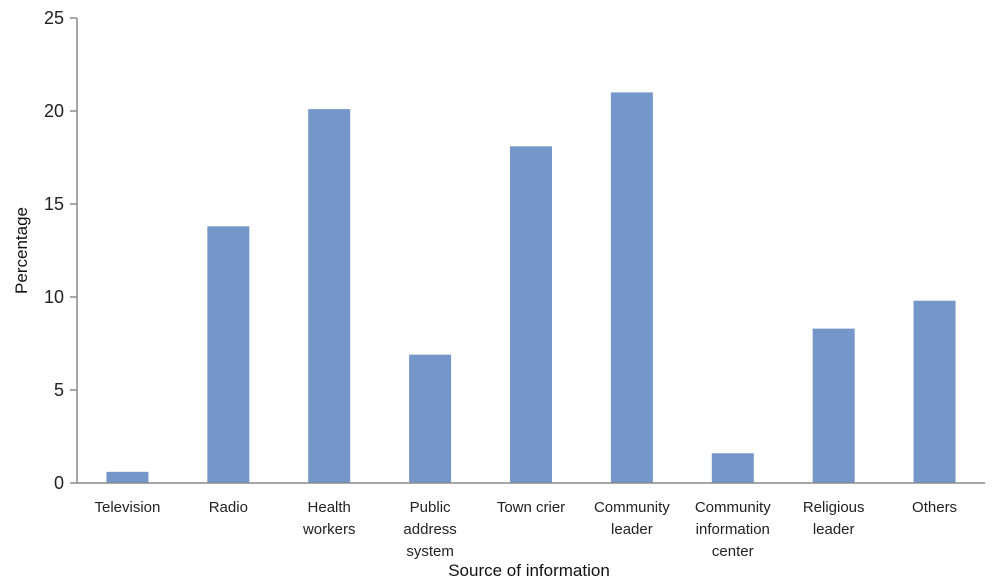 The width and height of the screenshot is (993, 582). I want to click on x-tick-label-line: workers, so click(329, 529).